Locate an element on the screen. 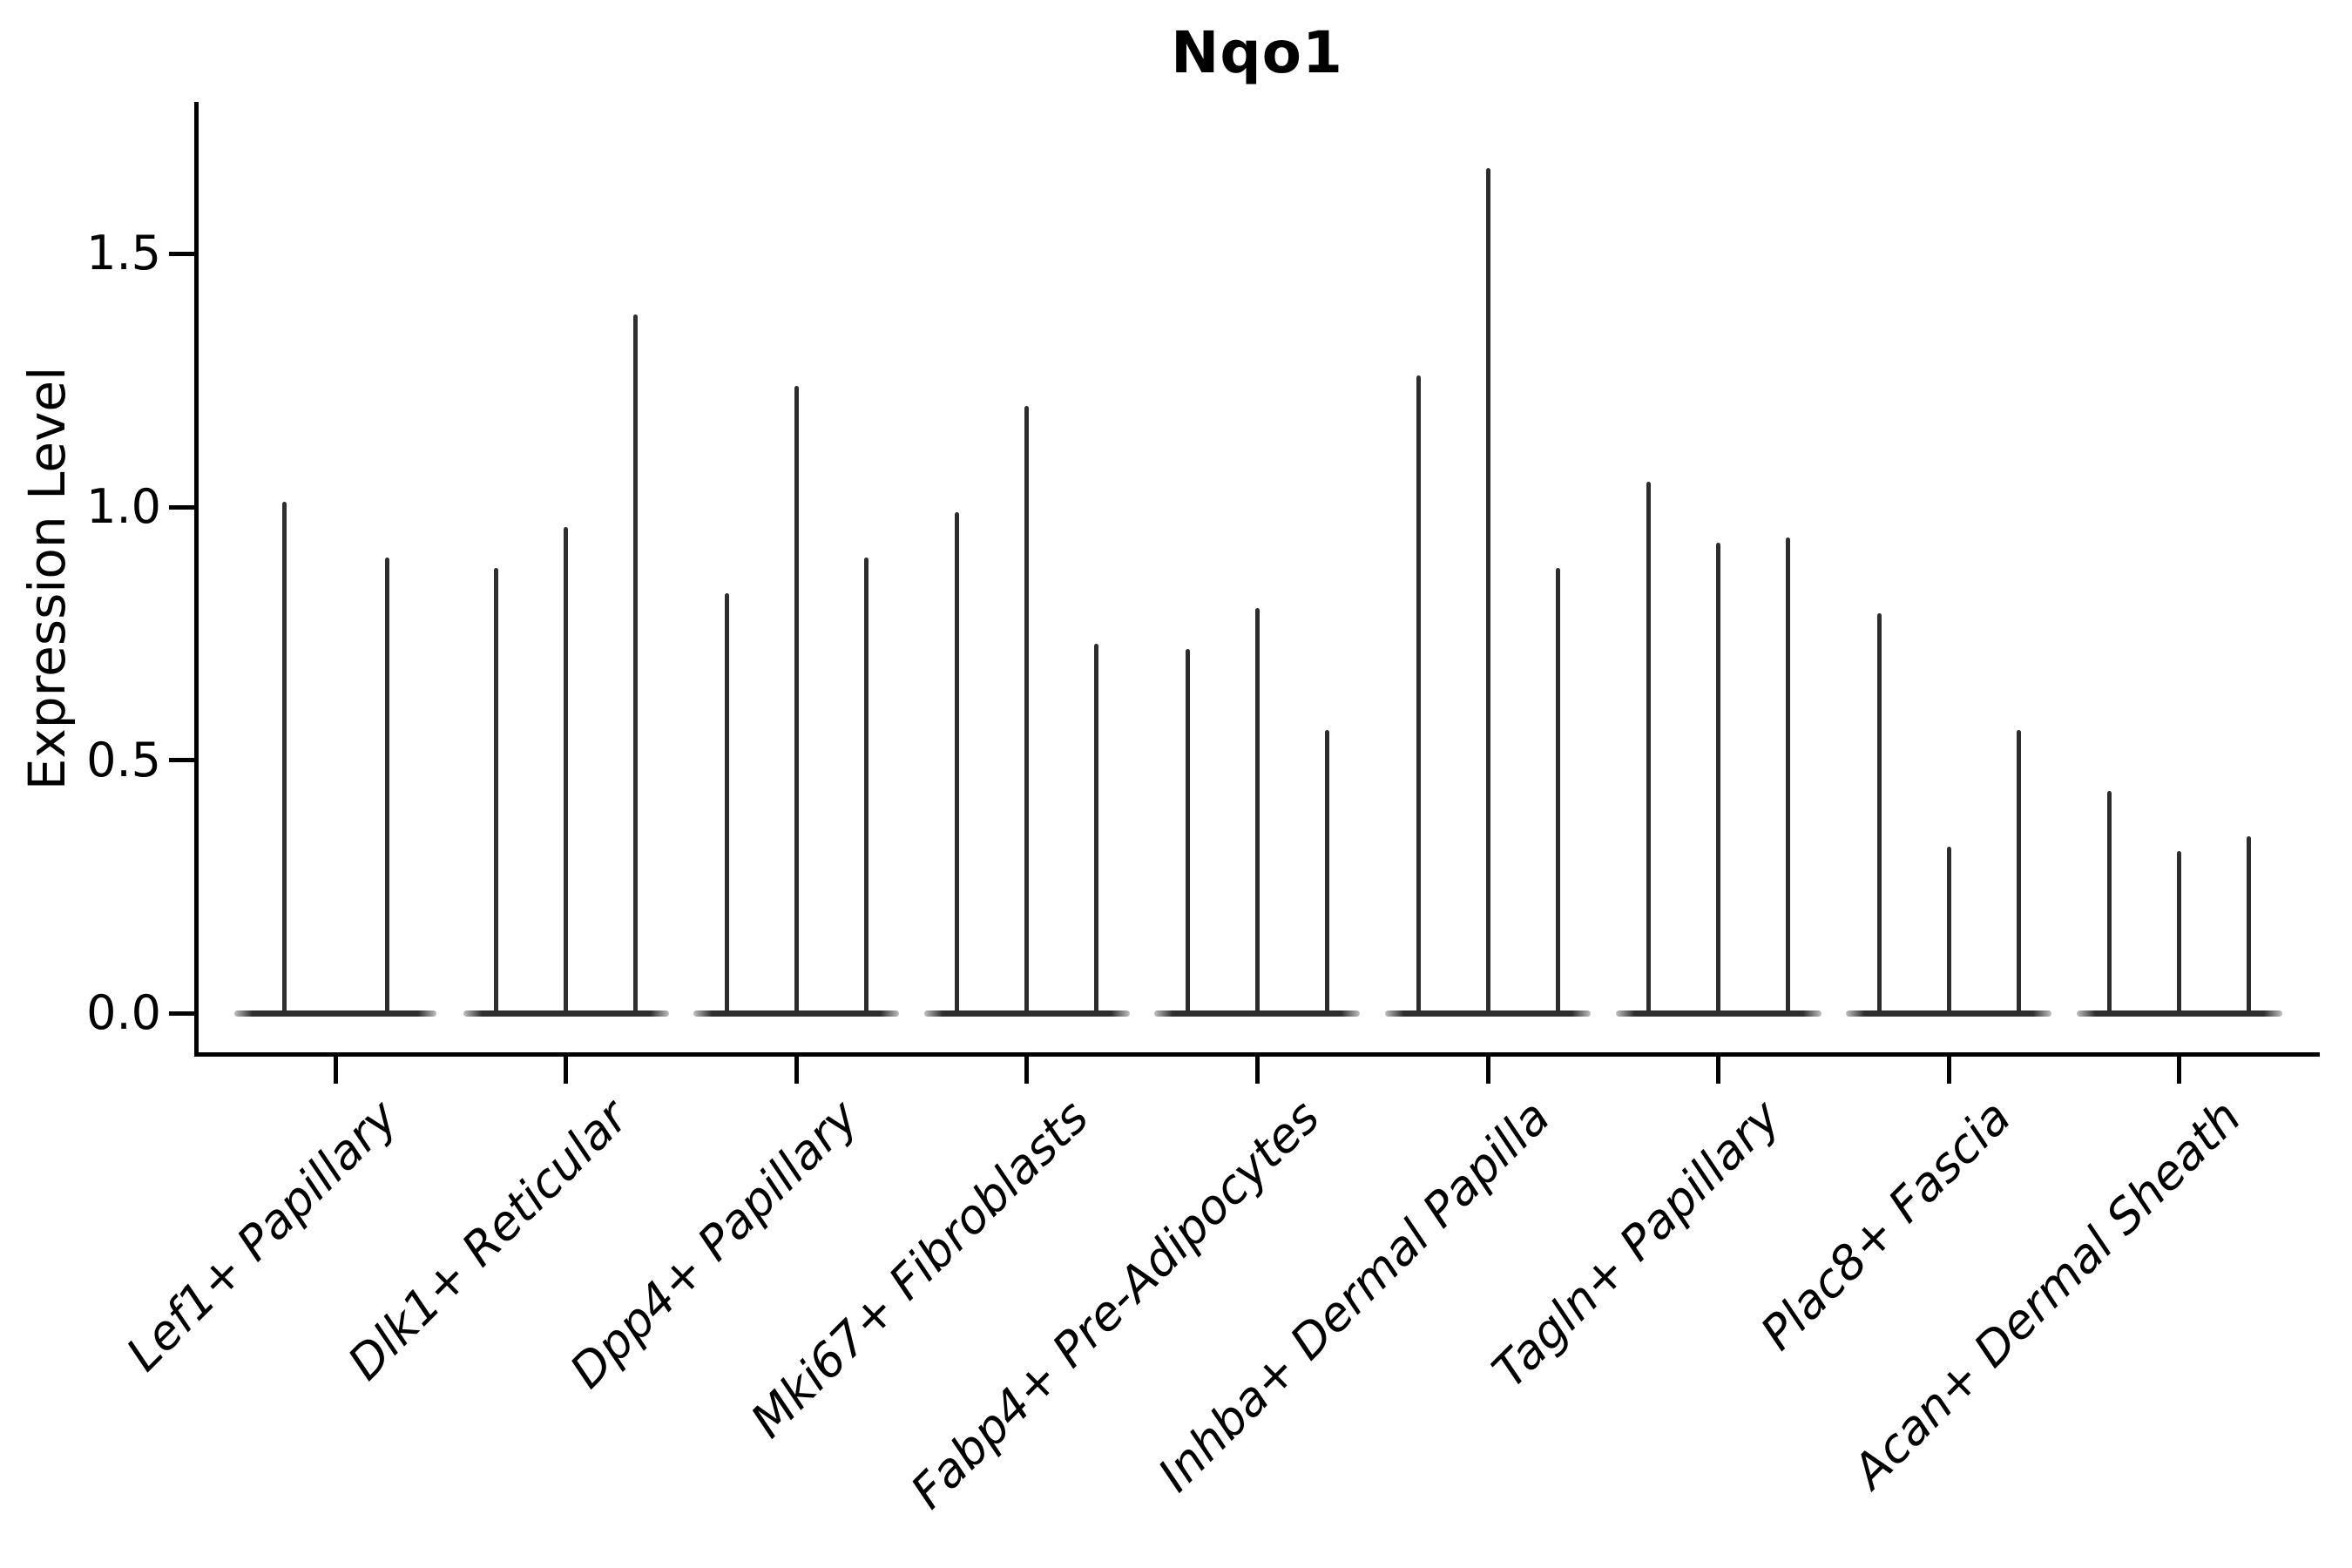 The height and width of the screenshot is (1568, 2352). violin-body is located at coordinates (335, 1014).